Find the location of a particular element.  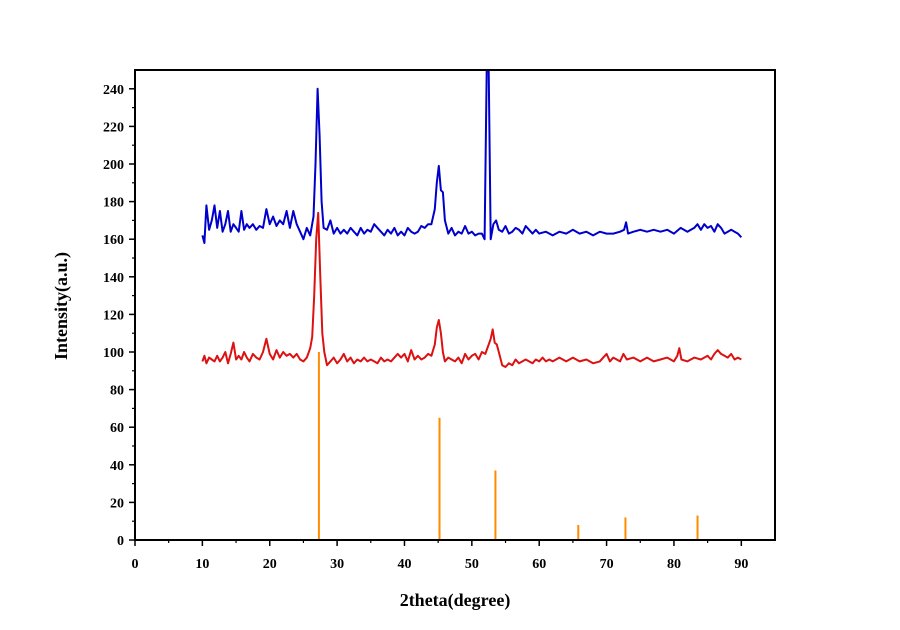

x-tick-label: 60 is located at coordinates (539, 564).